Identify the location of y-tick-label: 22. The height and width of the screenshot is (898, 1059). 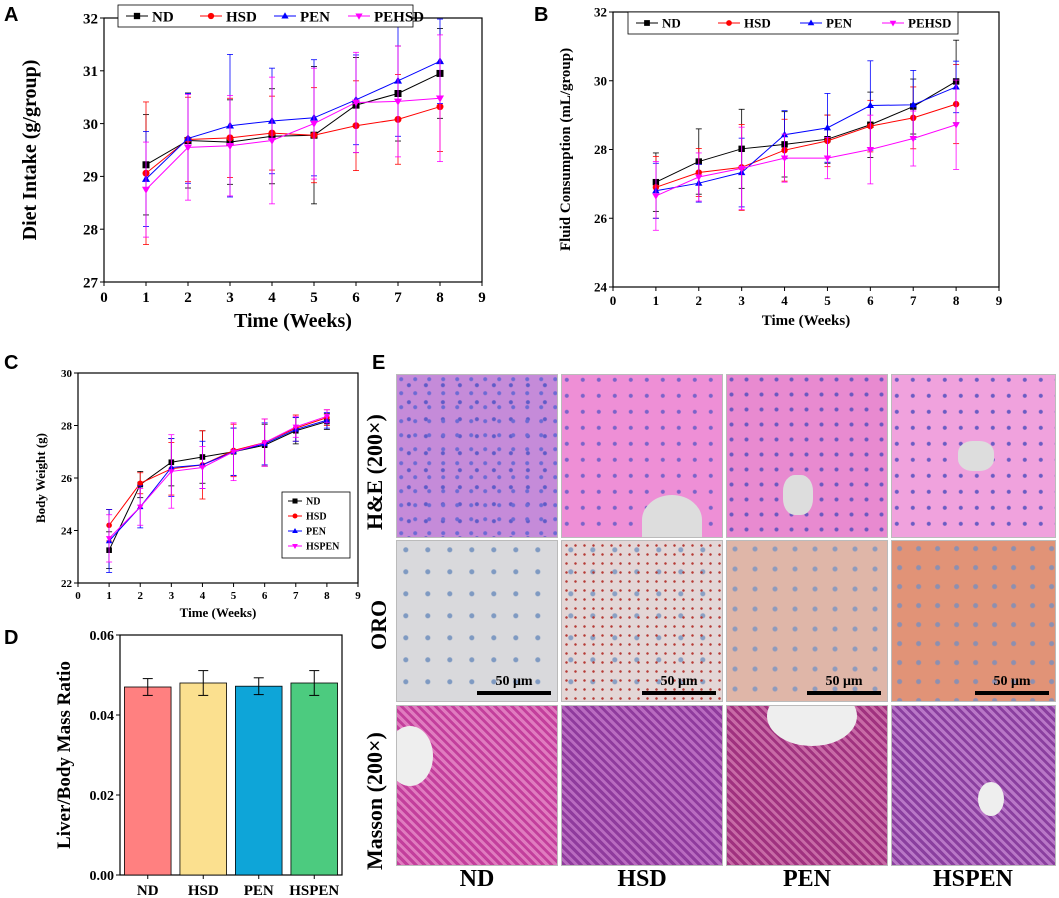
(67, 584).